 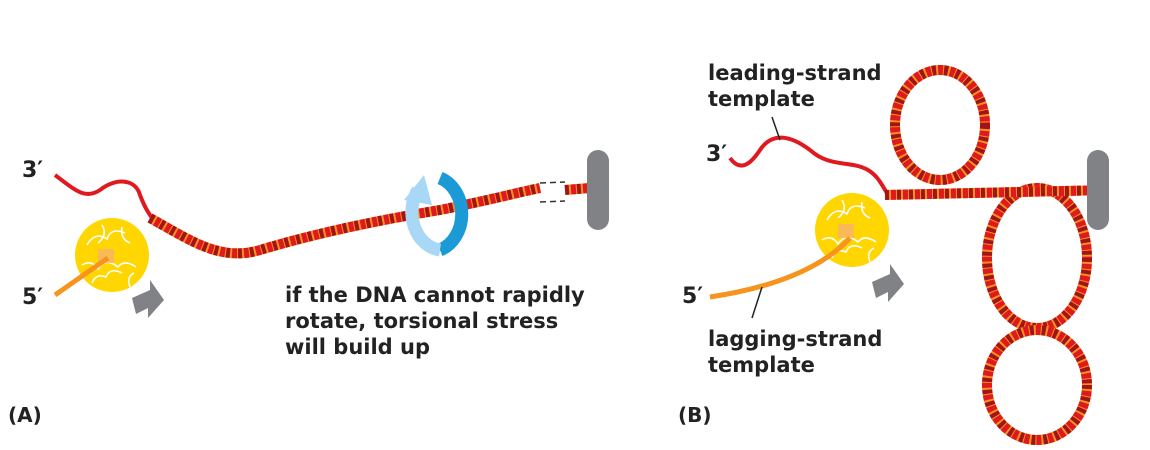 I want to click on caption-line: rotate, torsional stress, so click(x=422, y=321).